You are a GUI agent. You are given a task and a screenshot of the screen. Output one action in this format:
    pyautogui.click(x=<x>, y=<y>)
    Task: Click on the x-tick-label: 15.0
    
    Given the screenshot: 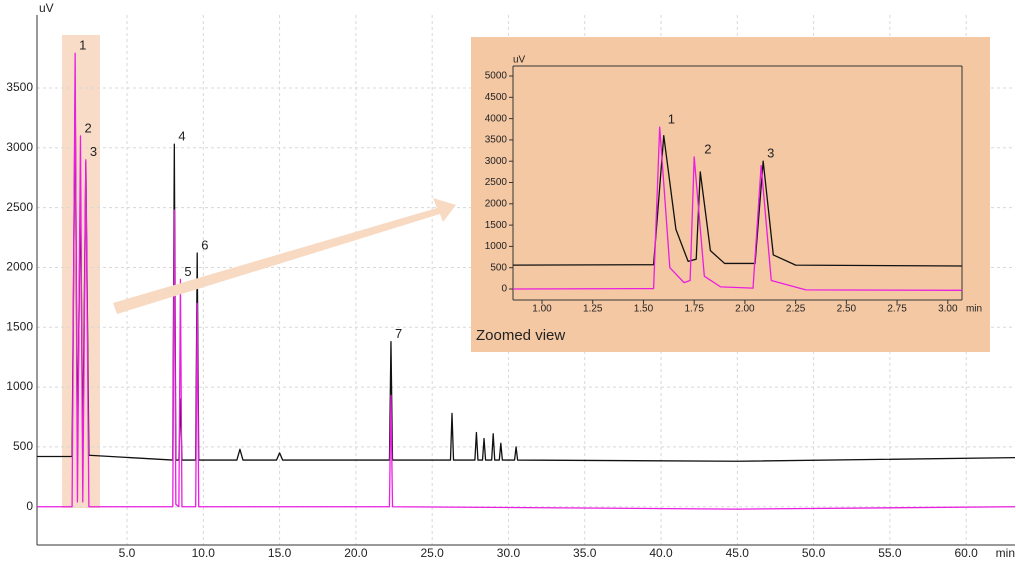 What is the action you would take?
    pyautogui.click(x=280, y=553)
    